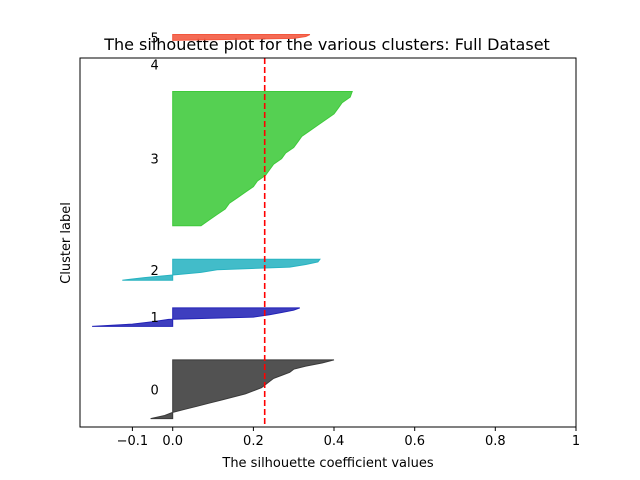 The height and width of the screenshot is (480, 640). I want to click on cluster-1-area, so click(196, 317).